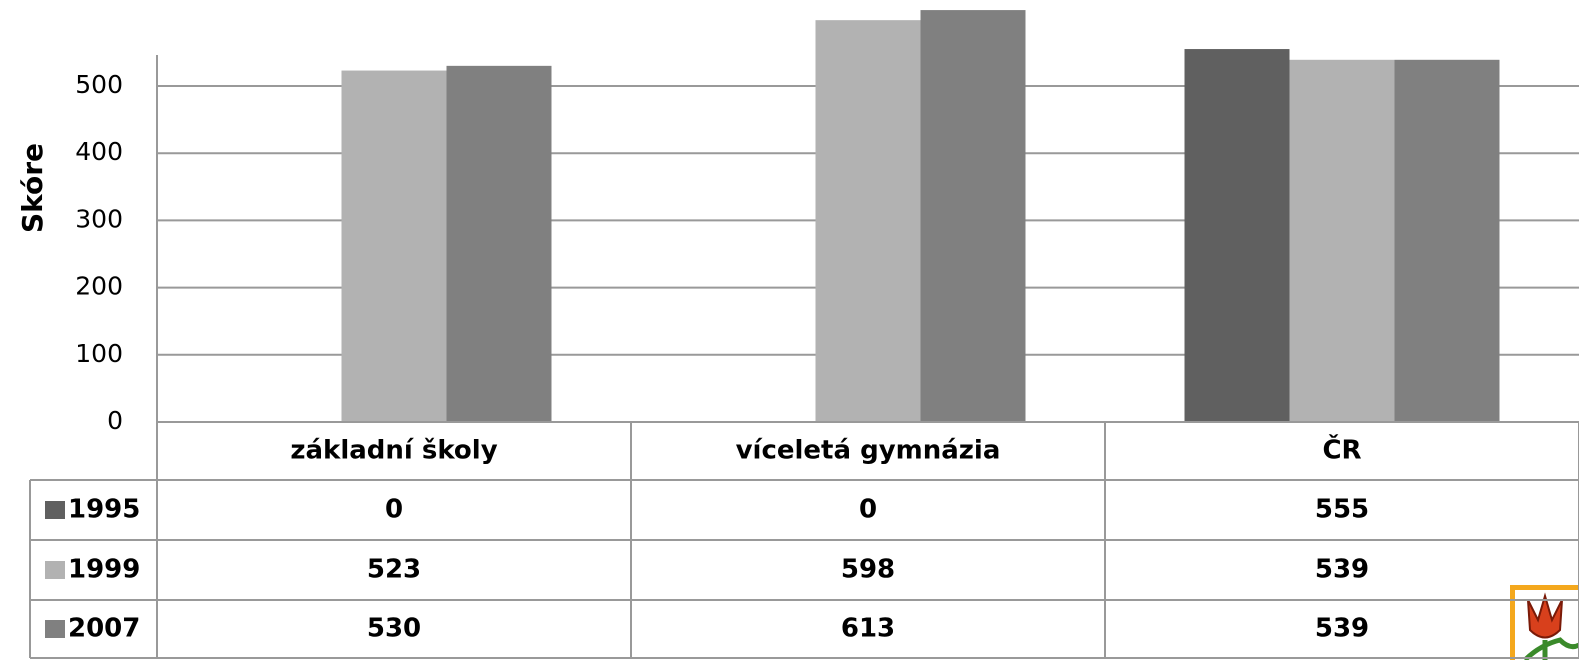 The image size is (1579, 660). Describe the element at coordinates (104, 629) in the screenshot. I see `legend-label: 2007` at that location.